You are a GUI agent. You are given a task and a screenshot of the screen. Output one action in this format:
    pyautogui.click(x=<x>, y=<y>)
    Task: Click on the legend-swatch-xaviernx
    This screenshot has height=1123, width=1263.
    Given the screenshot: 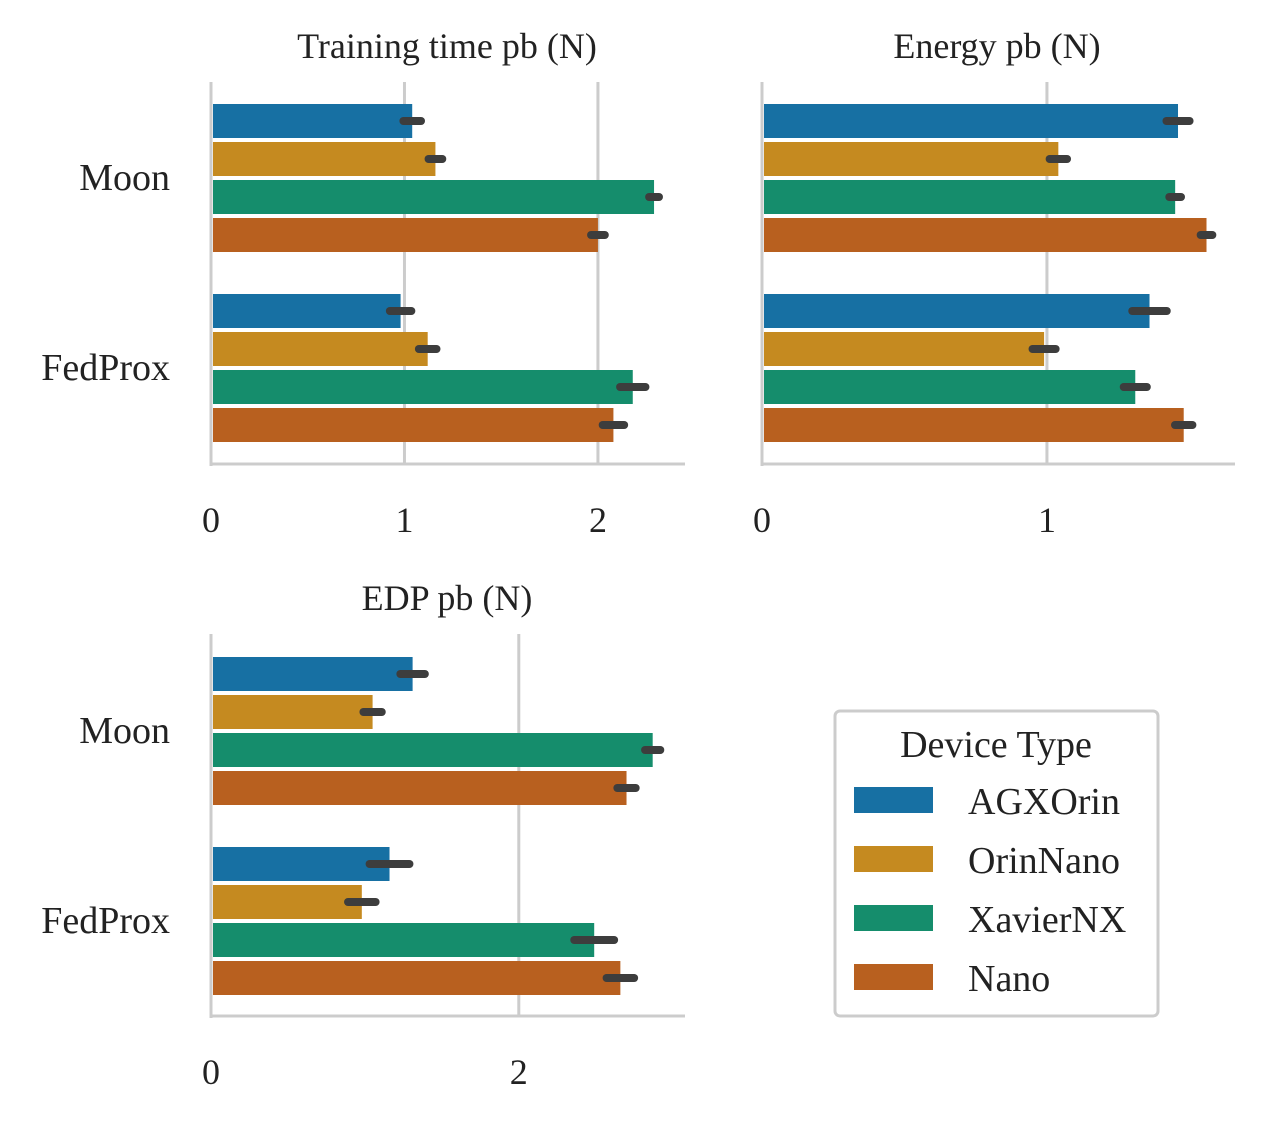 What is the action you would take?
    pyautogui.click(x=893, y=918)
    